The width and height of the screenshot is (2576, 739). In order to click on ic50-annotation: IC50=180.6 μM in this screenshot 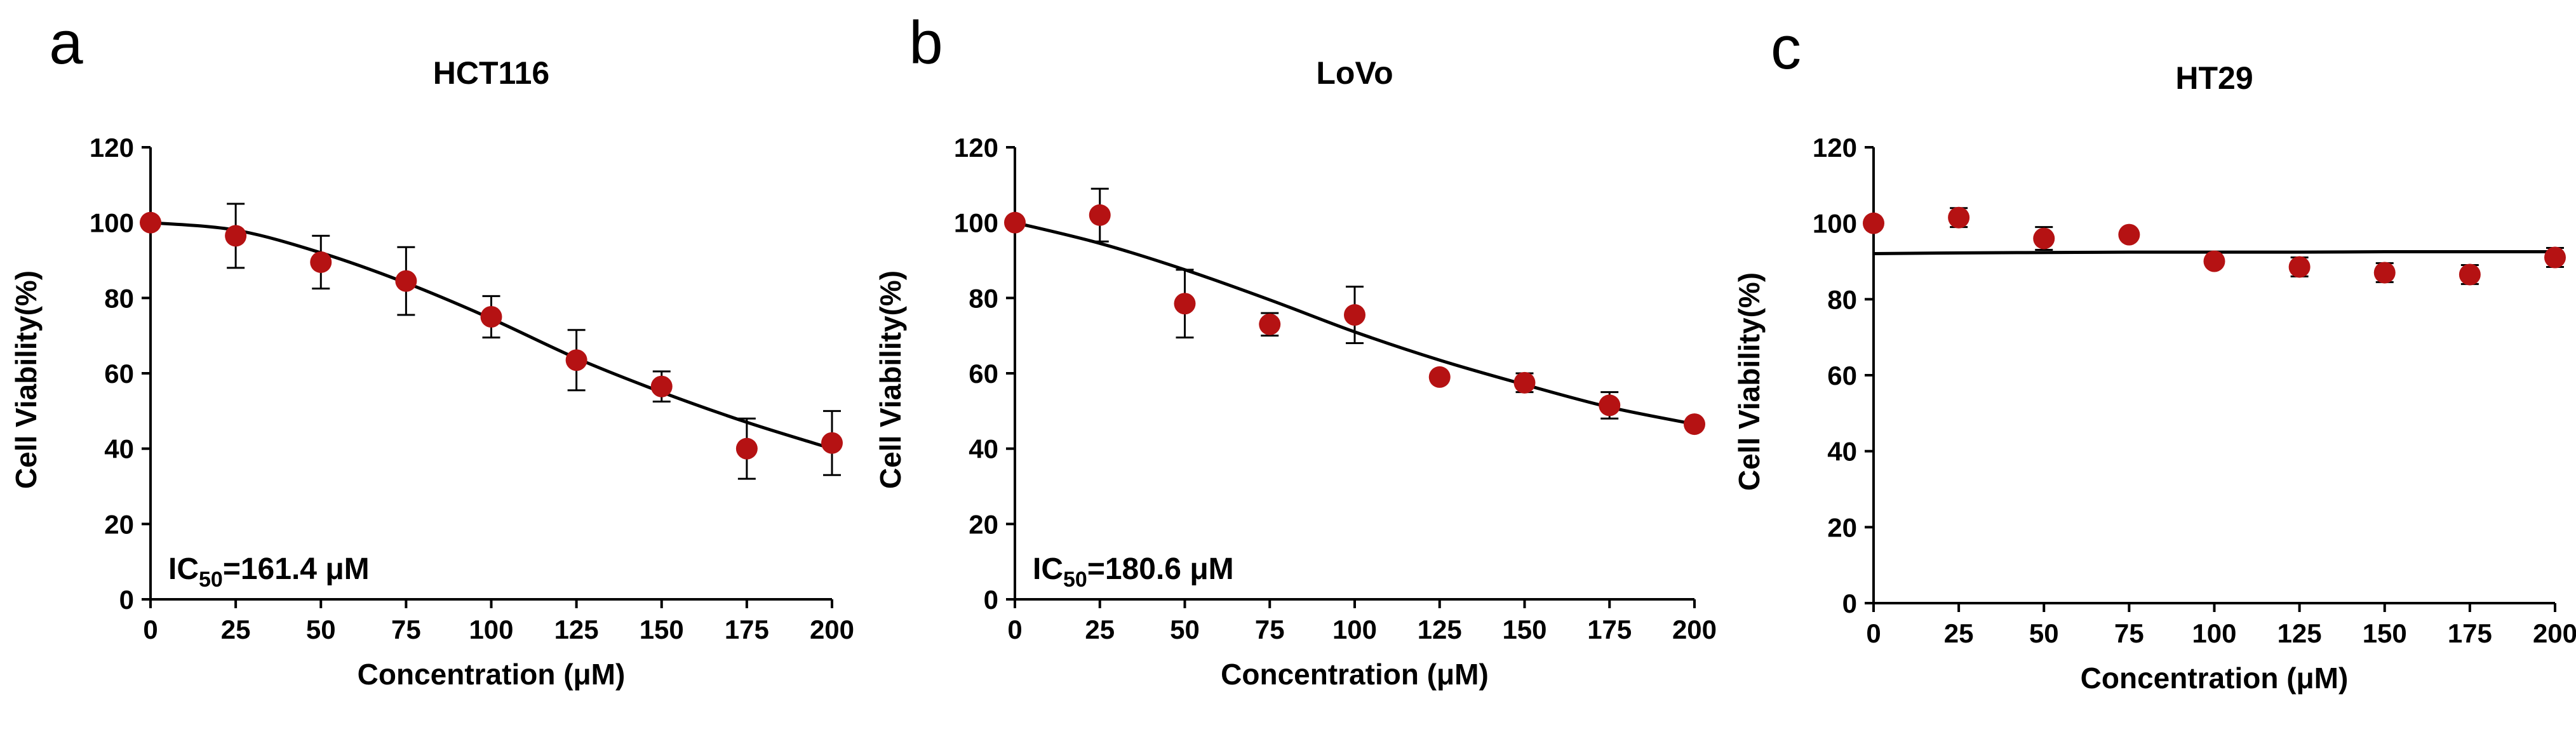, I will do `click(1133, 572)`.